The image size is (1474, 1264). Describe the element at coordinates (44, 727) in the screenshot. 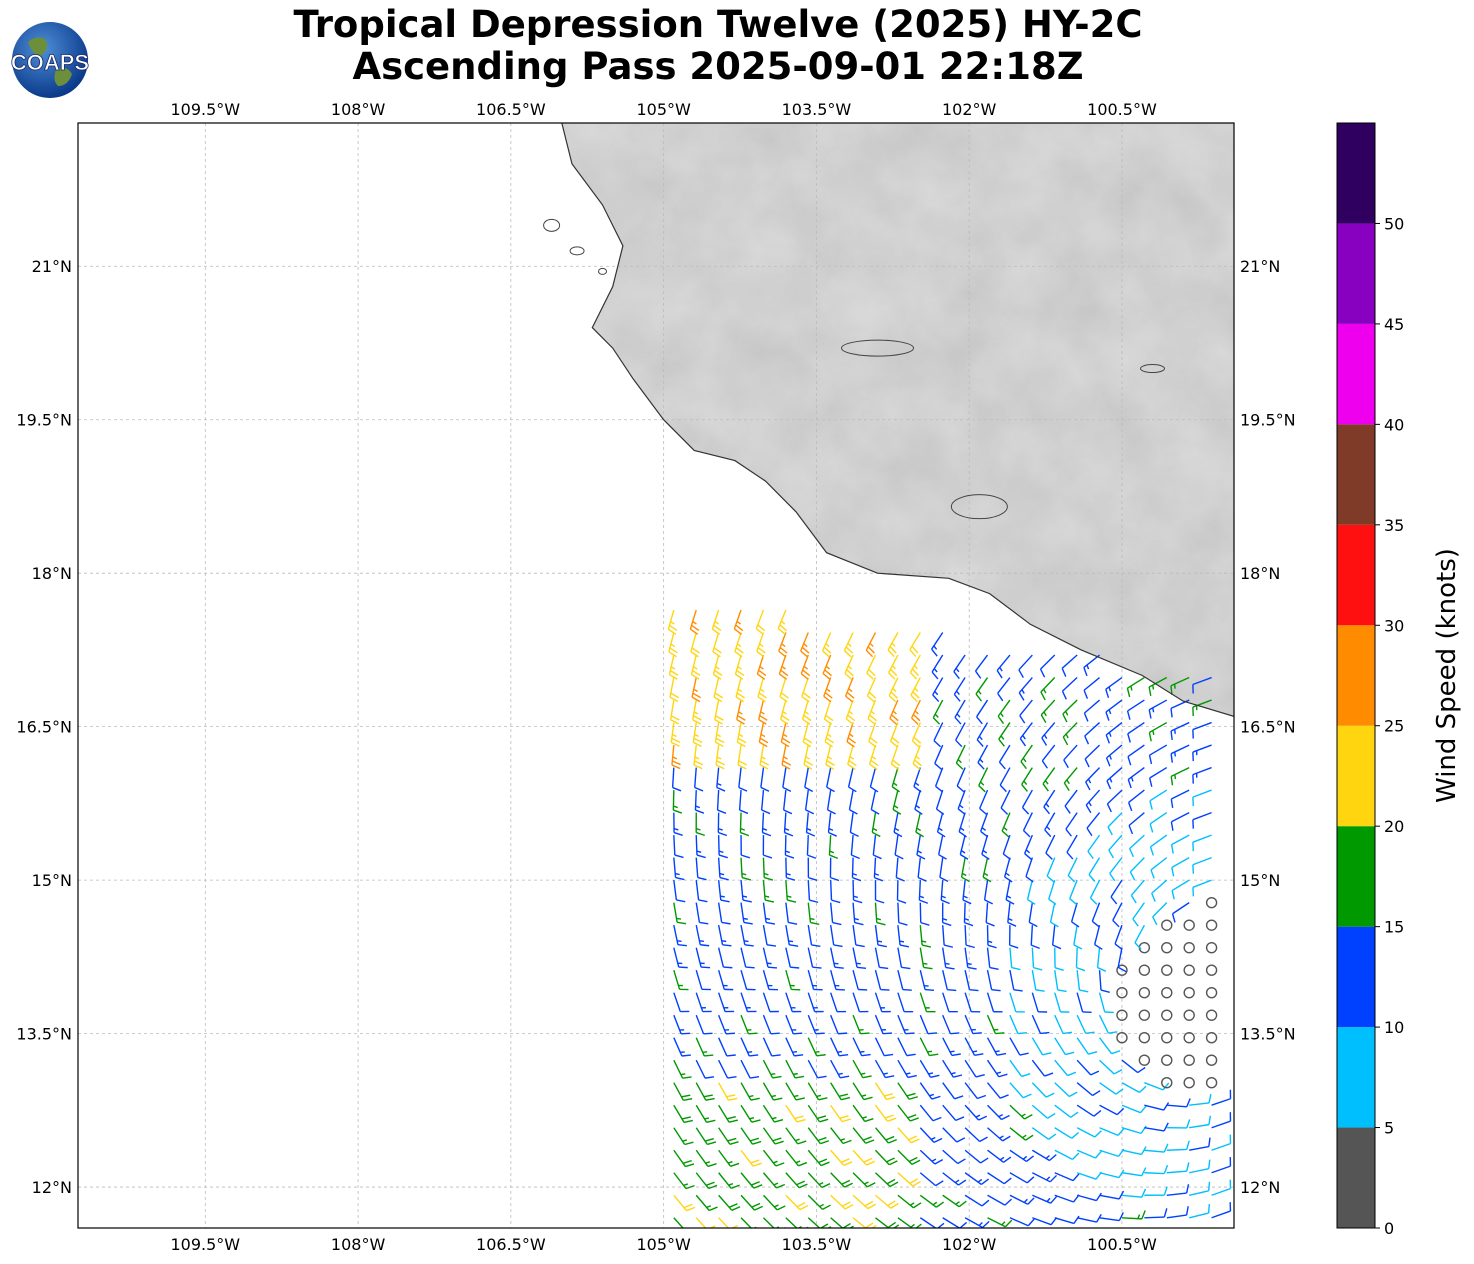

I see `lat-tick-label-left: 16.5°N` at that location.